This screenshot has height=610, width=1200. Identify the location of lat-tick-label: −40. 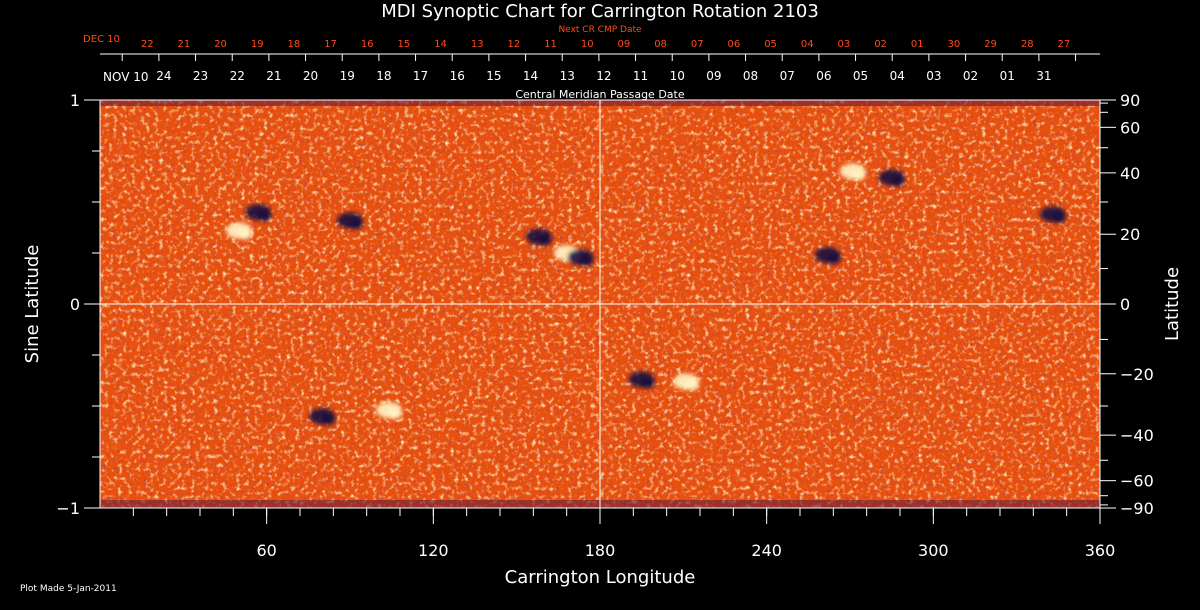
(1137, 435).